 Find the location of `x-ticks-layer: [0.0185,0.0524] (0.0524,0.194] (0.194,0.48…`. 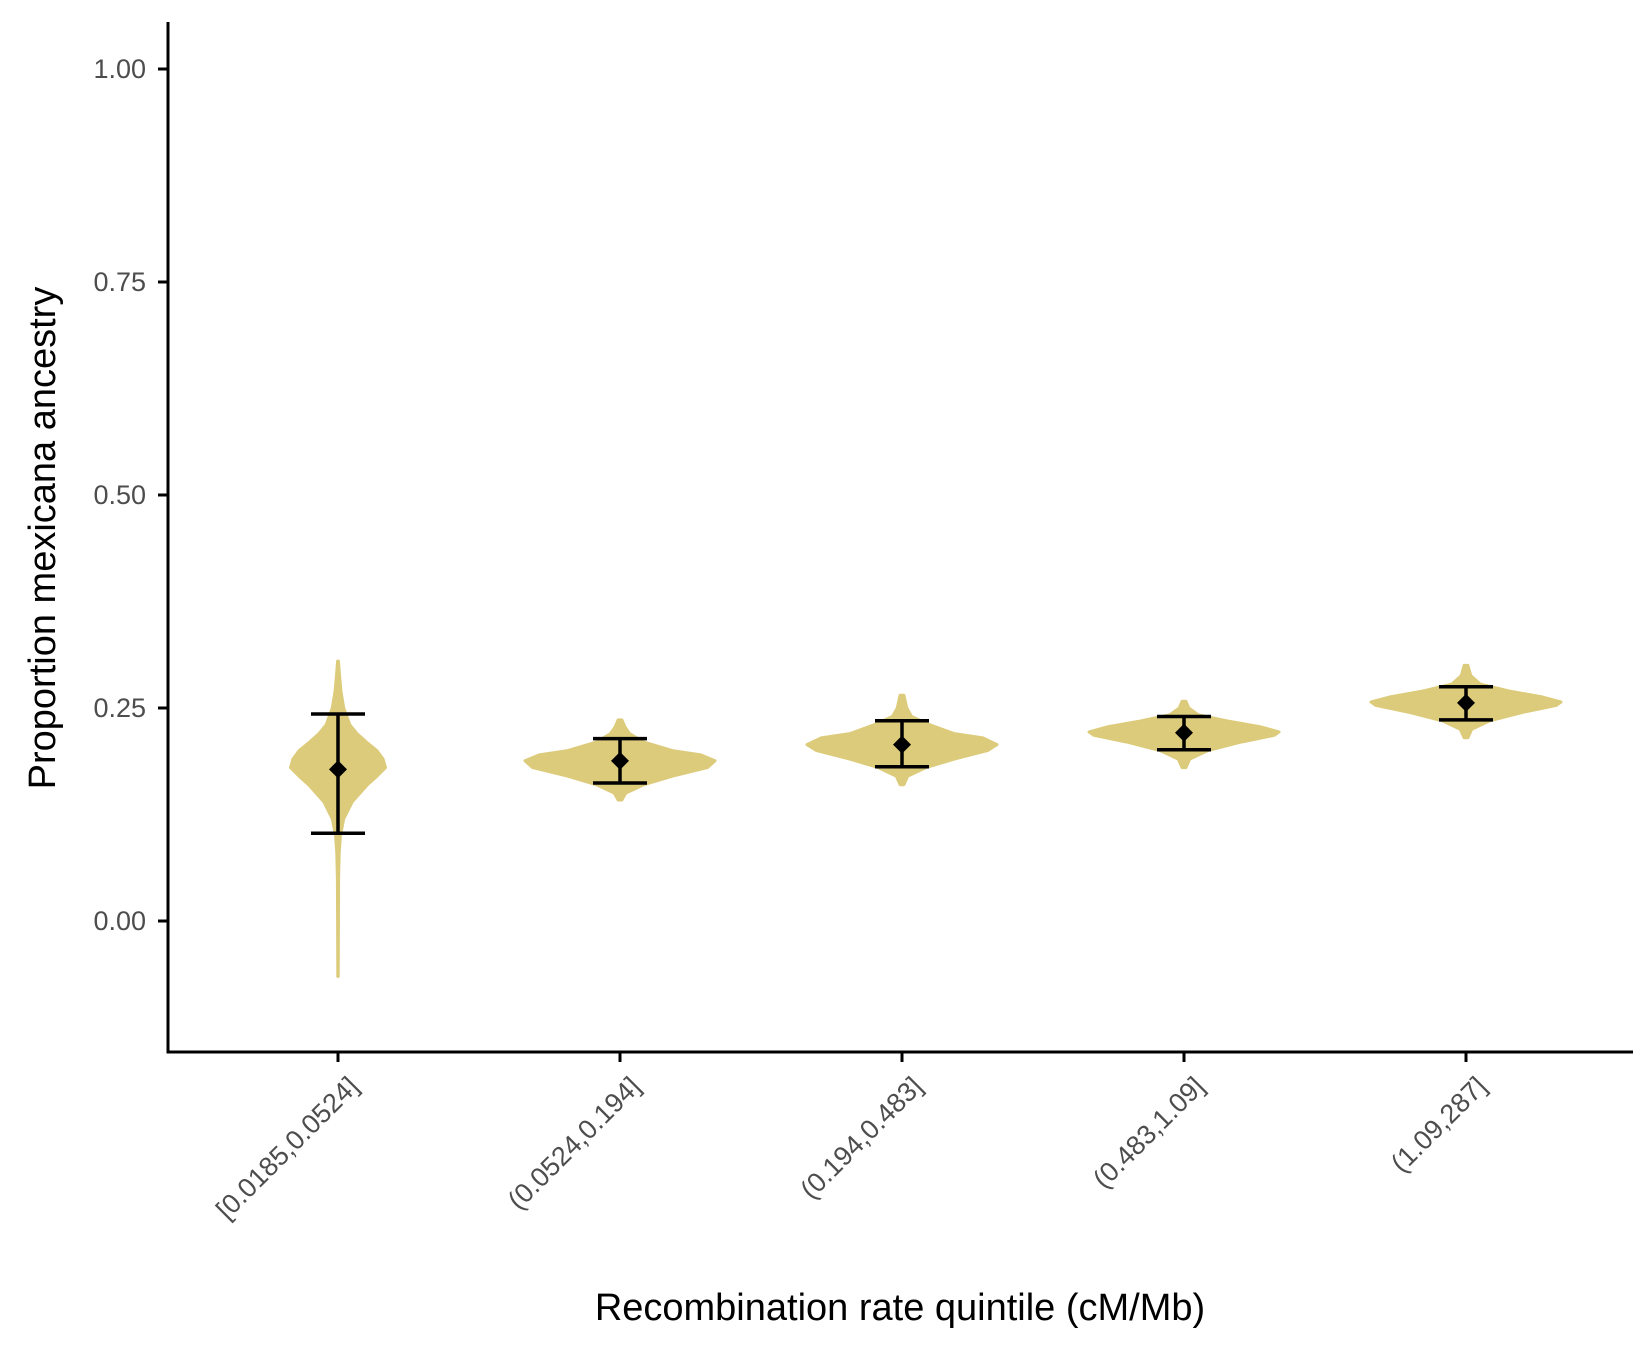

x-ticks-layer: [0.0185,0.0524] (0.0524,0.194] (0.194,0.48… is located at coordinates (851, 1138).